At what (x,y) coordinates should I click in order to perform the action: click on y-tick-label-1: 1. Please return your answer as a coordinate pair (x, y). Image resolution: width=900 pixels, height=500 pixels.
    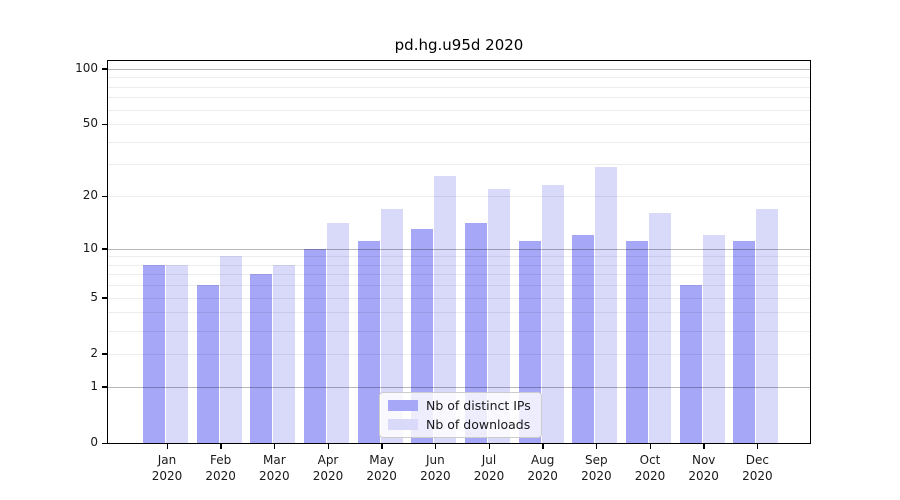
    Looking at the image, I should click on (94, 385).